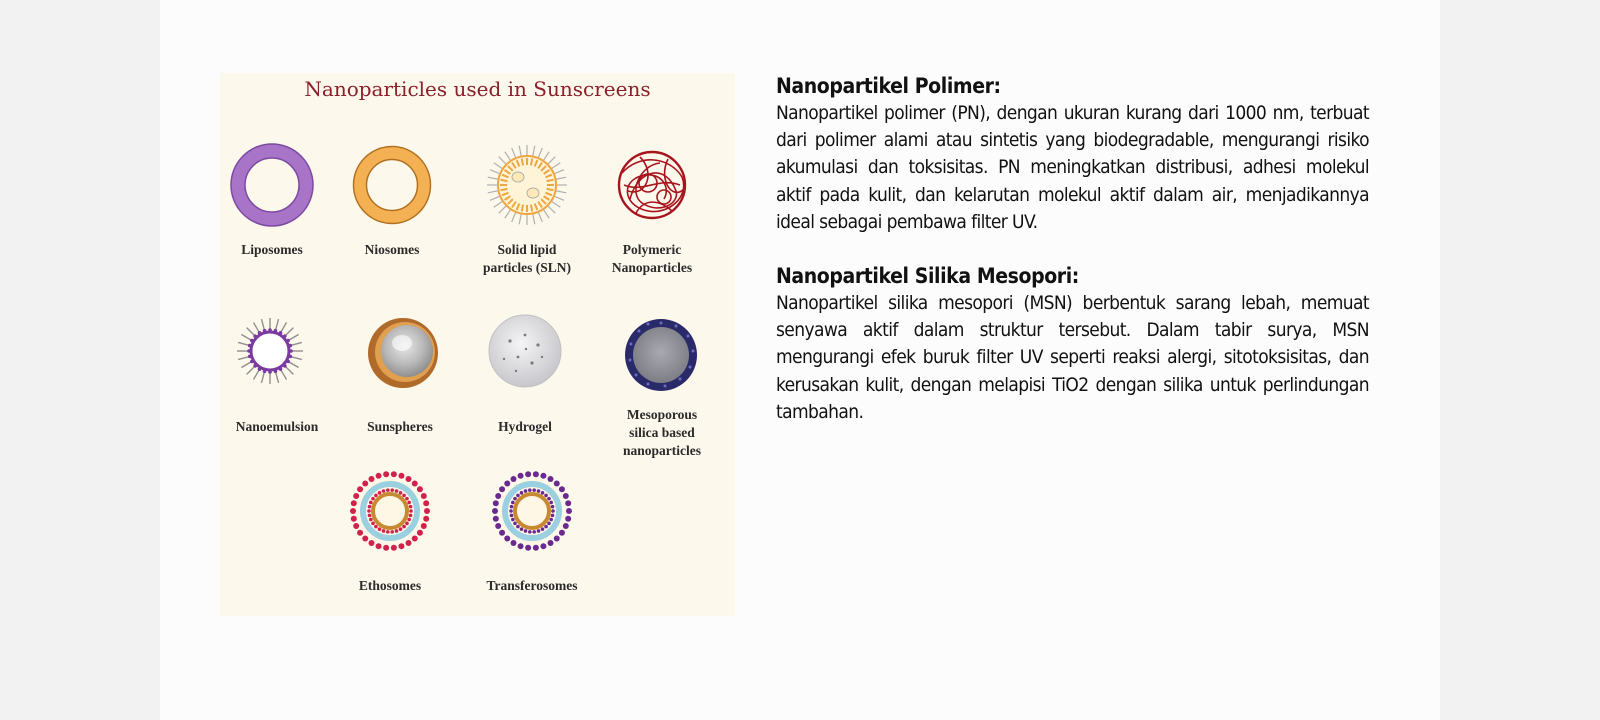  What do you see at coordinates (390, 511) in the screenshot?
I see `ethosome-drawing` at bounding box center [390, 511].